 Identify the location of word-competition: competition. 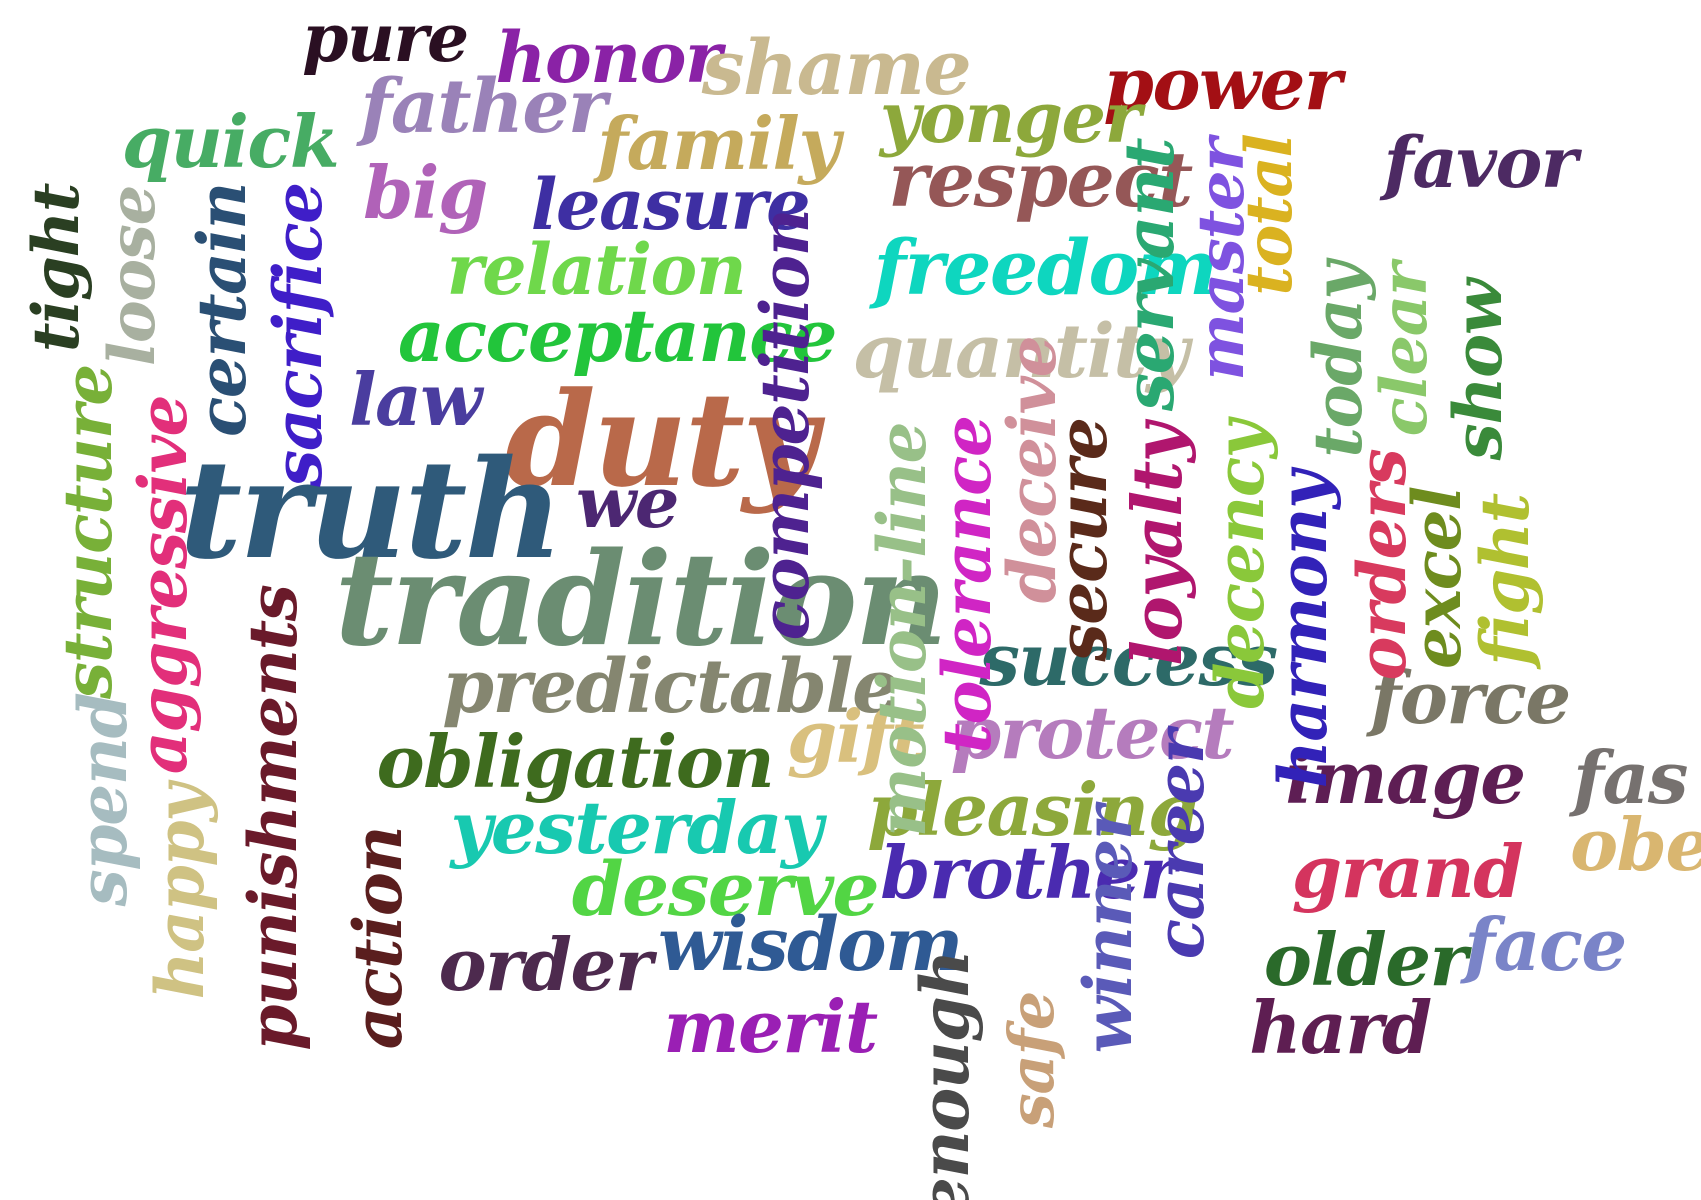
(785, 425).